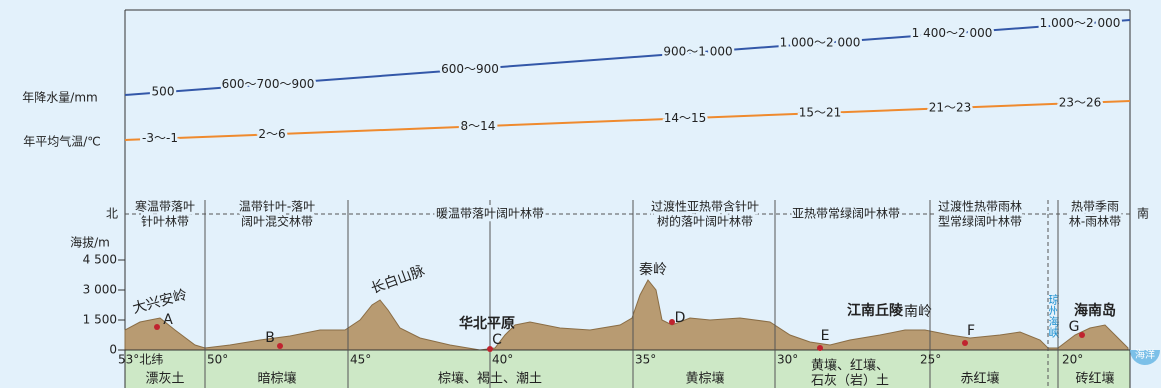 Image resolution: width=1161 pixels, height=388 pixels. I want to click on precipitation-value: 600～700～900, so click(268, 84).